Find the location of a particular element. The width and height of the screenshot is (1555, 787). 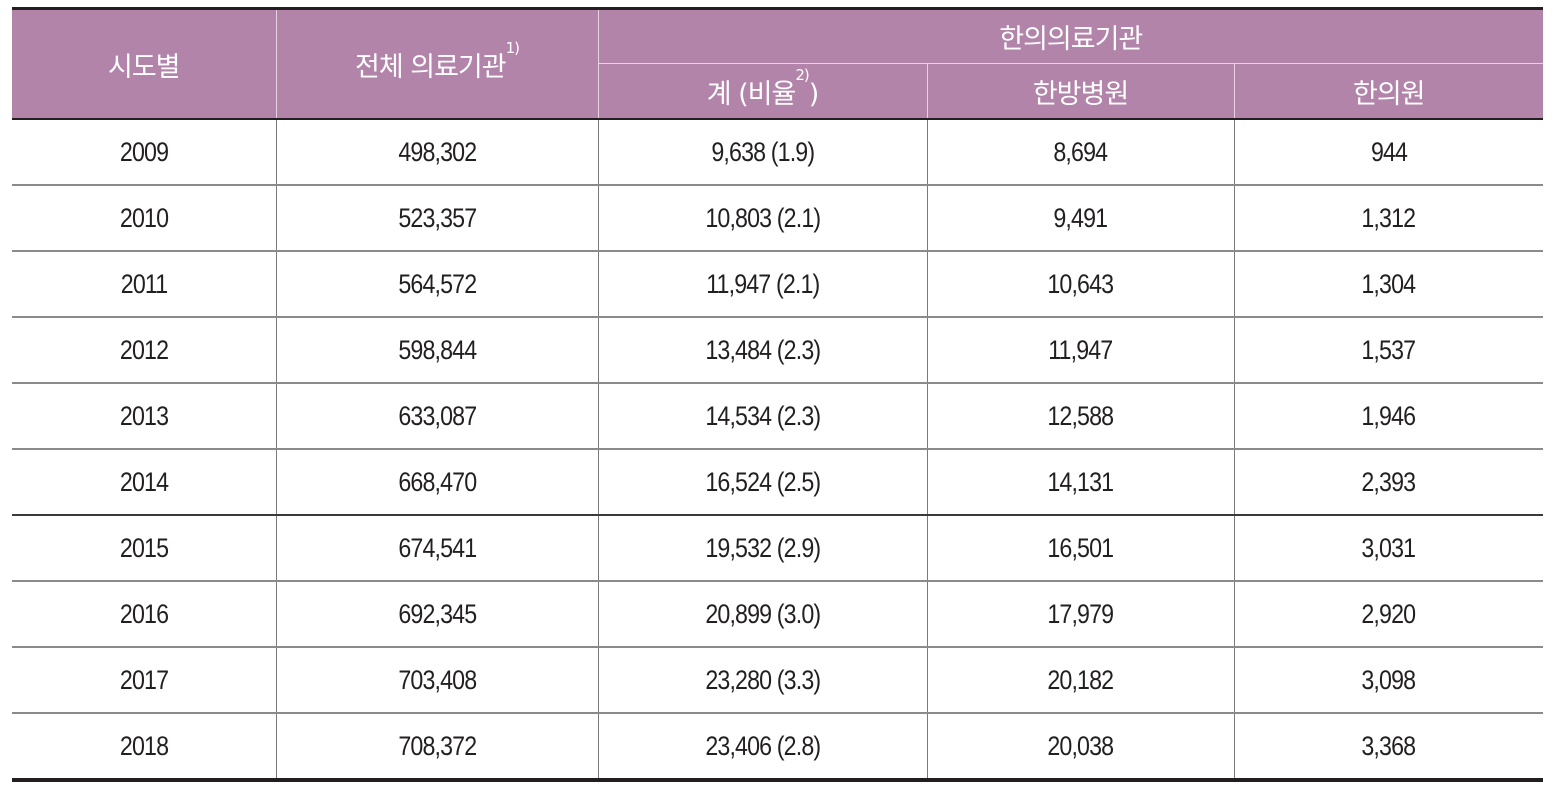

table-row: 2009 498,302 9,638 (1.9) 8,694 944 is located at coordinates (778, 152).